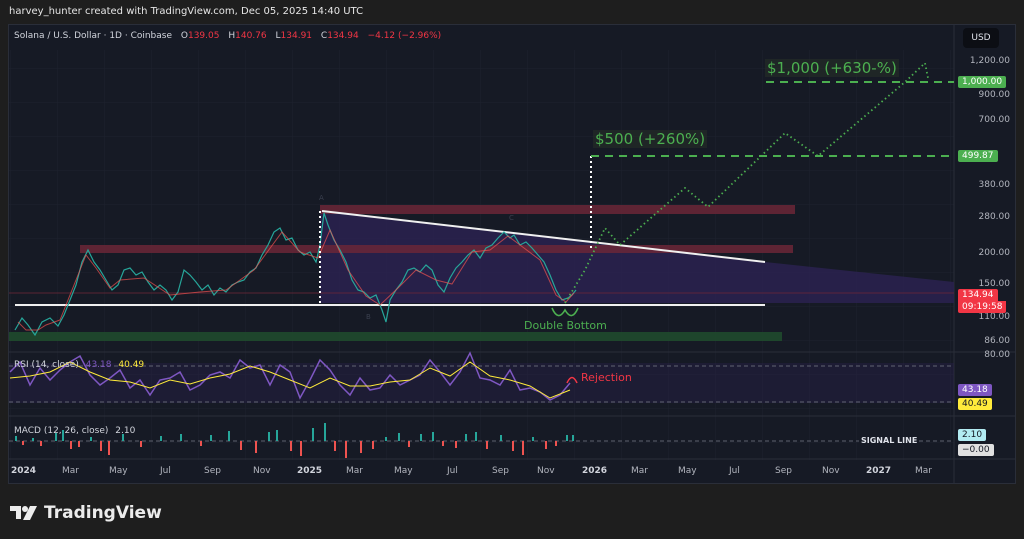 This screenshot has width=1024, height=539. Describe the element at coordinates (251, 36) in the screenshot. I see `high-value: 140.76` at that location.